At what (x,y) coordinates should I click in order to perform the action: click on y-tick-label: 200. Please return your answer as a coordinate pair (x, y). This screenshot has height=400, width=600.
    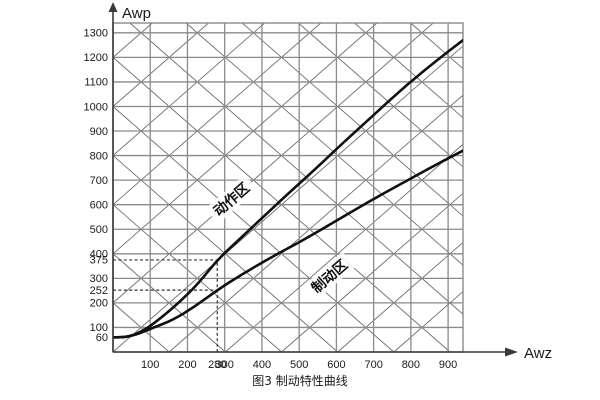
    Looking at the image, I should click on (99, 304).